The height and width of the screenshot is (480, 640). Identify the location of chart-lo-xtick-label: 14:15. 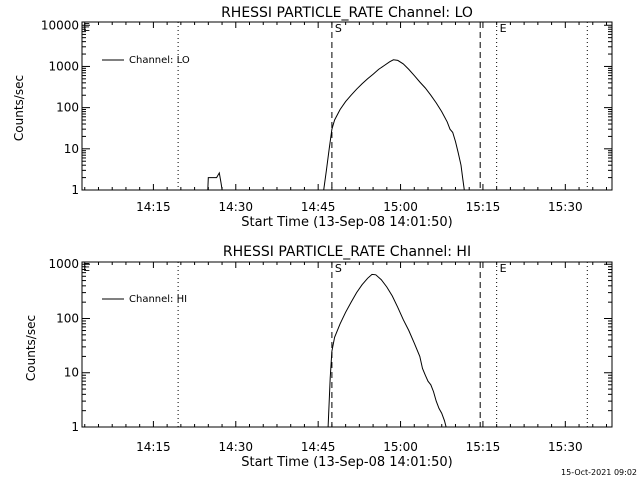
(153, 207).